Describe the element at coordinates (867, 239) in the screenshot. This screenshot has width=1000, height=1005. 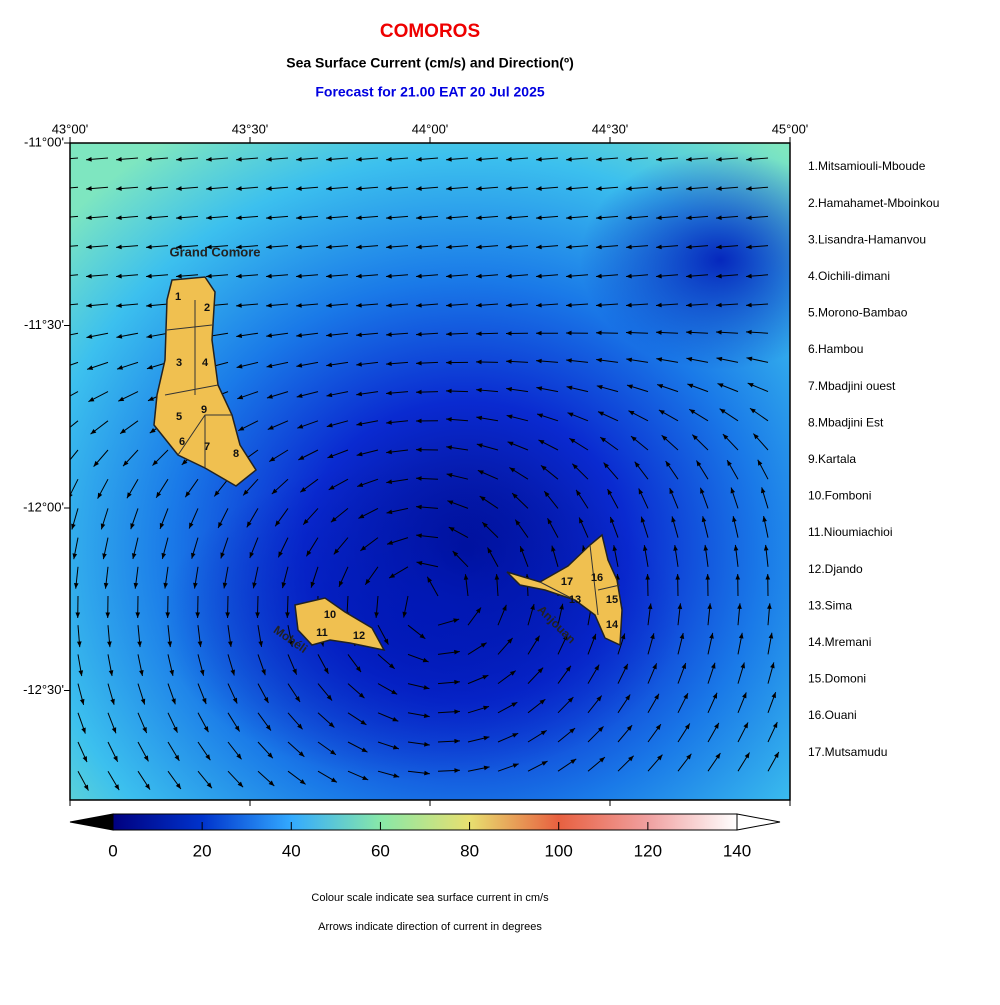
I see `legend-item: 3.Lisandra-Hamanvou` at that location.